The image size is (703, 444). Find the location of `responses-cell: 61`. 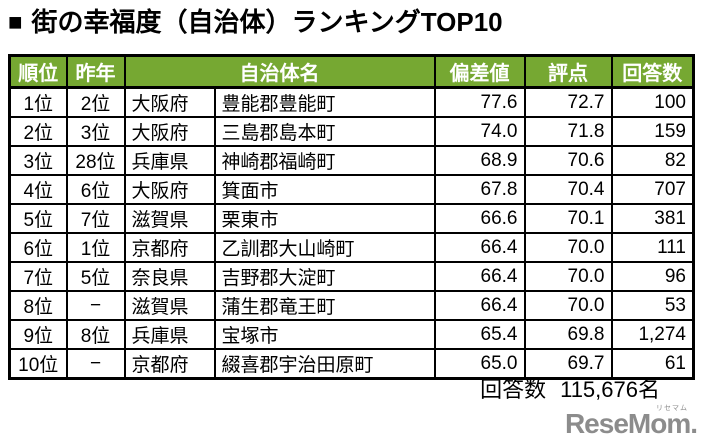

responses-cell: 61 is located at coordinates (652, 364).